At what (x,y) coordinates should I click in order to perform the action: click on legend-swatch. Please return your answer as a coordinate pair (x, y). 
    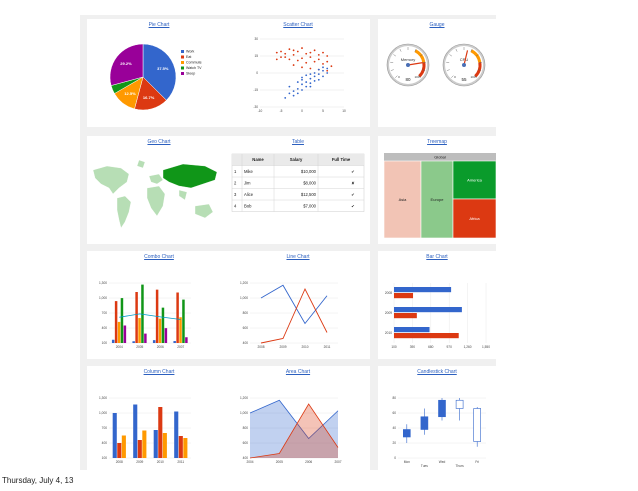
    Looking at the image, I should click on (182, 68).